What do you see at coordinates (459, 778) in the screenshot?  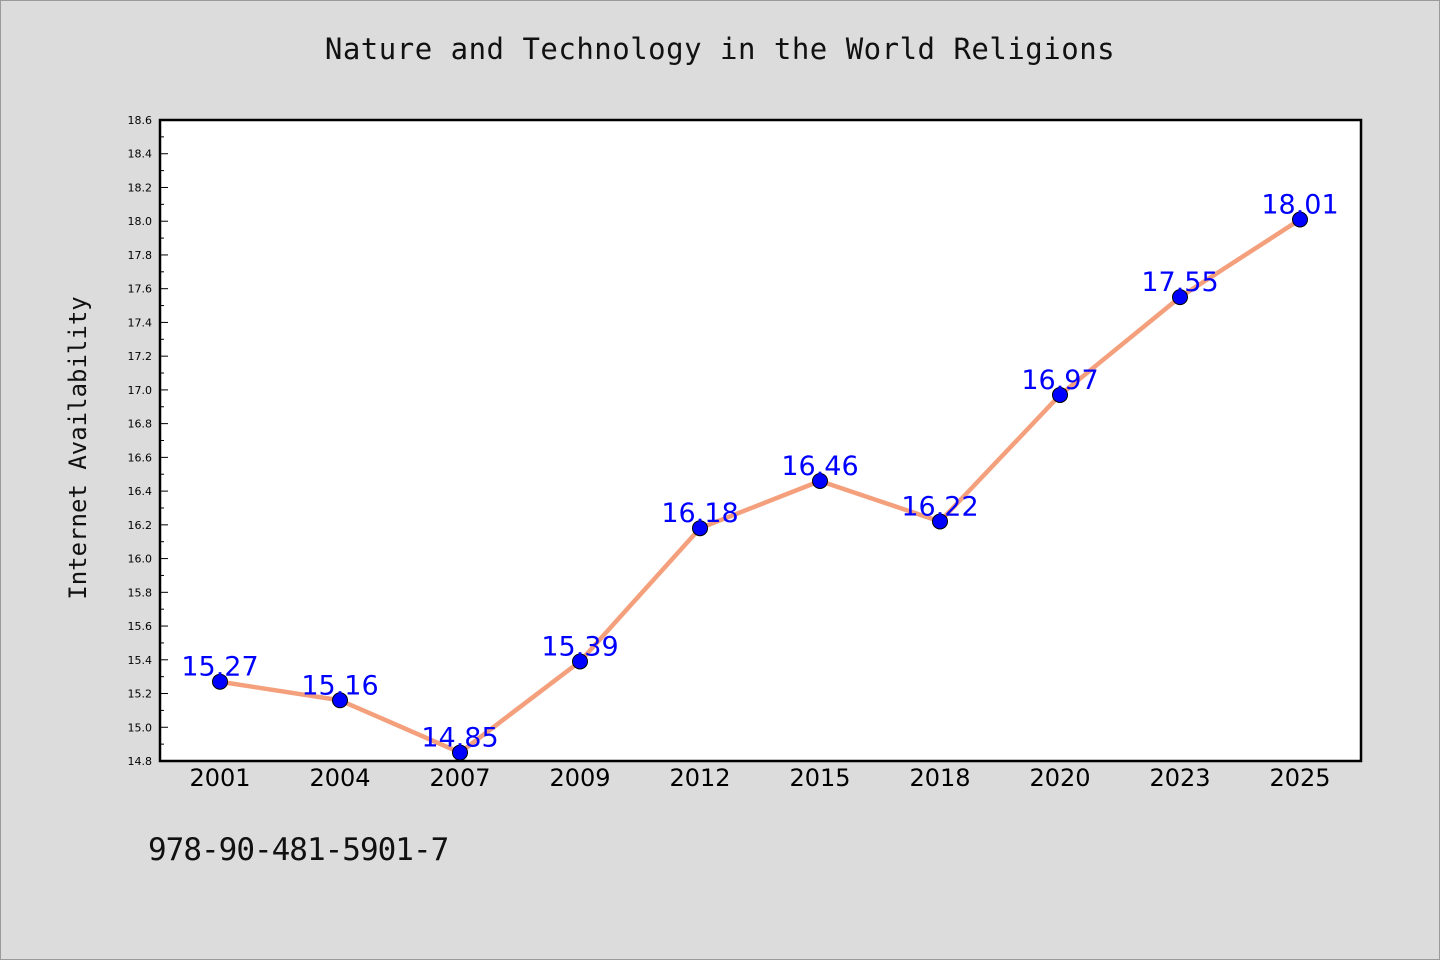 I see `x-tick-label: 2007` at bounding box center [459, 778].